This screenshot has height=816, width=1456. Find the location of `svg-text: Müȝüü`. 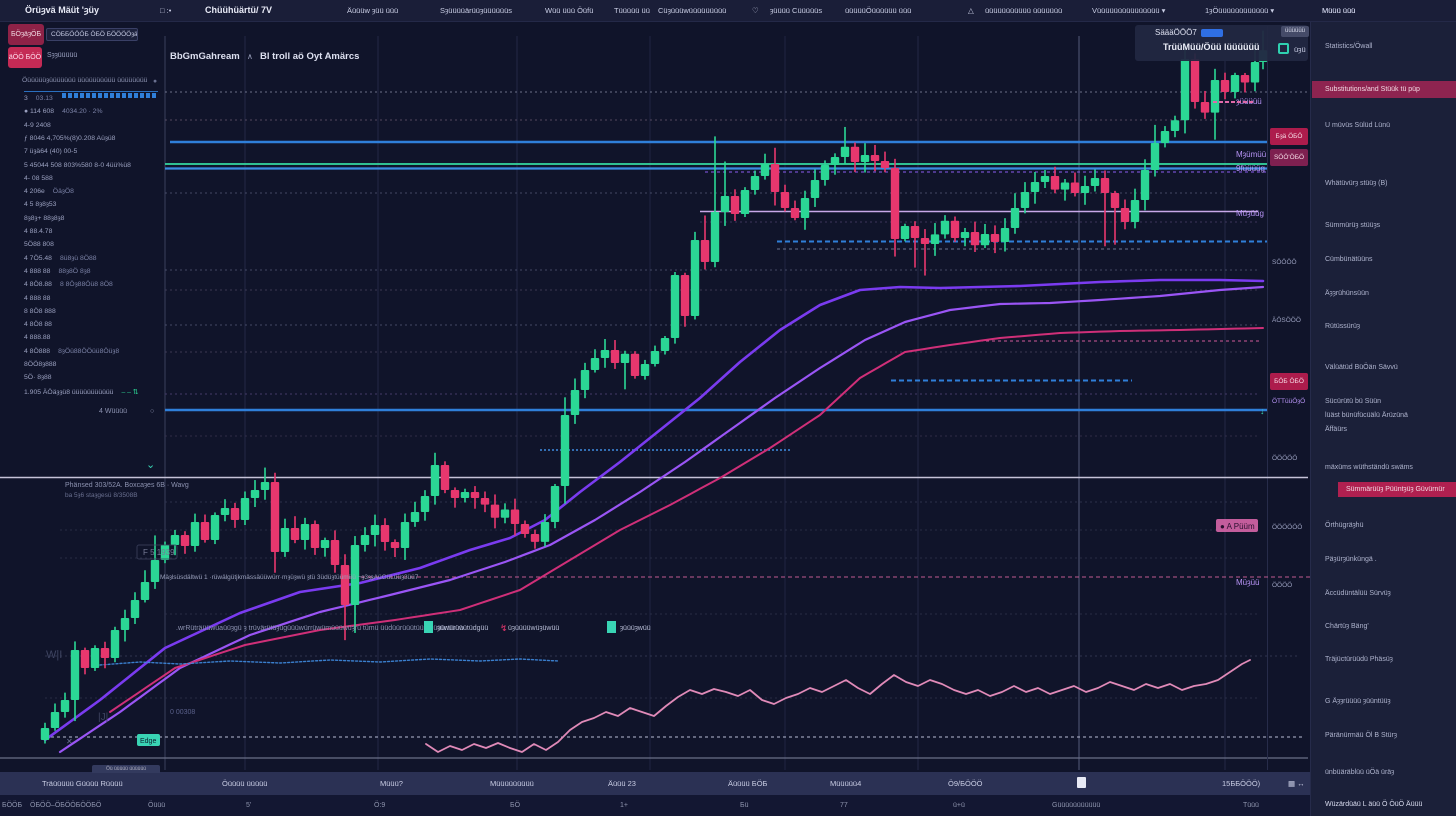

svg-text: Müȝüü is located at coordinates (1248, 582).